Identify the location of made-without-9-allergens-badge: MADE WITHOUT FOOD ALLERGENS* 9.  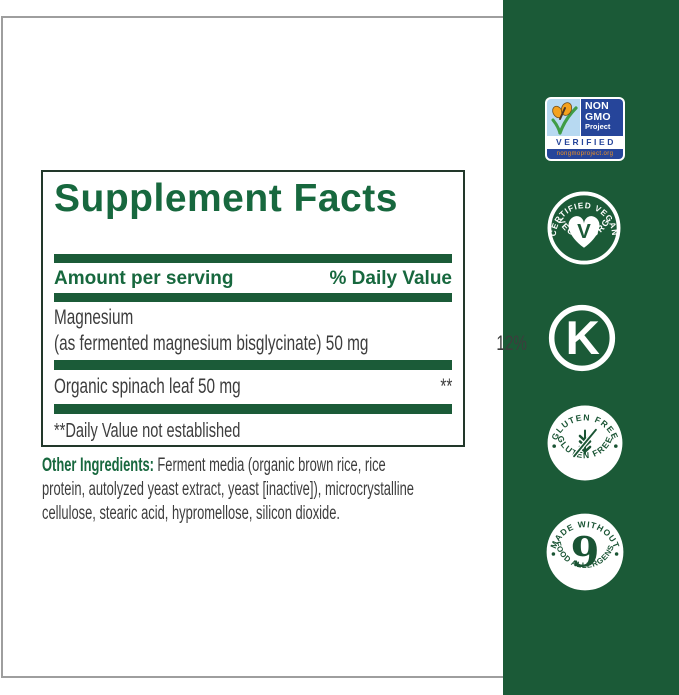
(584, 548).